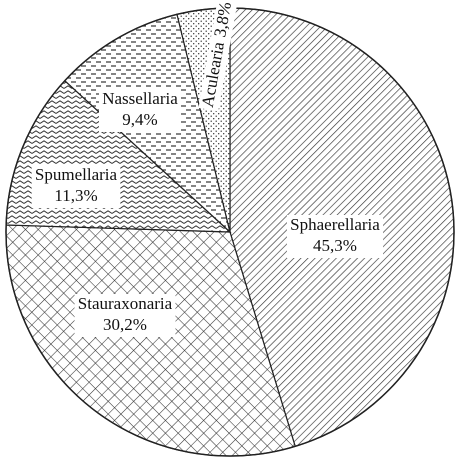  What do you see at coordinates (76, 174) in the screenshot?
I see `label-name: Spumellaria` at bounding box center [76, 174].